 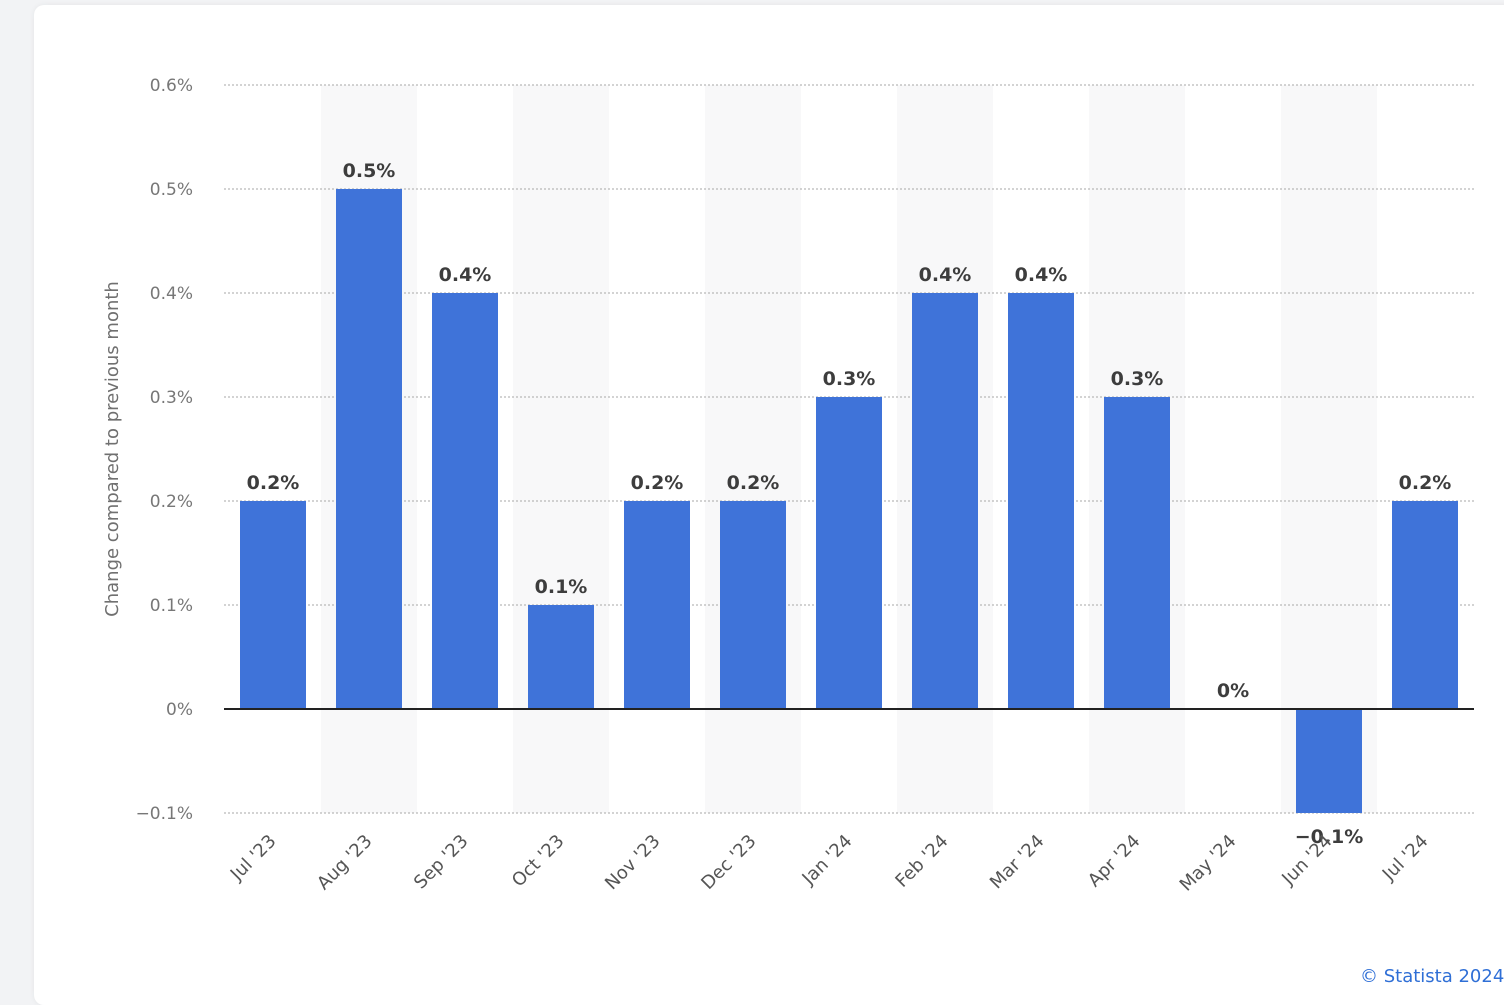 I want to click on value-label: 0%, so click(x=1233, y=691).